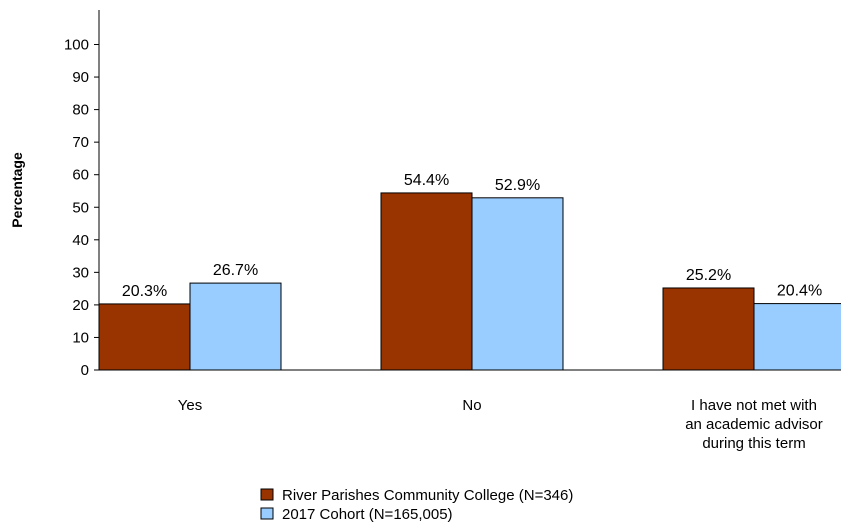  I want to click on y-axis-label: Percentage, so click(17, 190).